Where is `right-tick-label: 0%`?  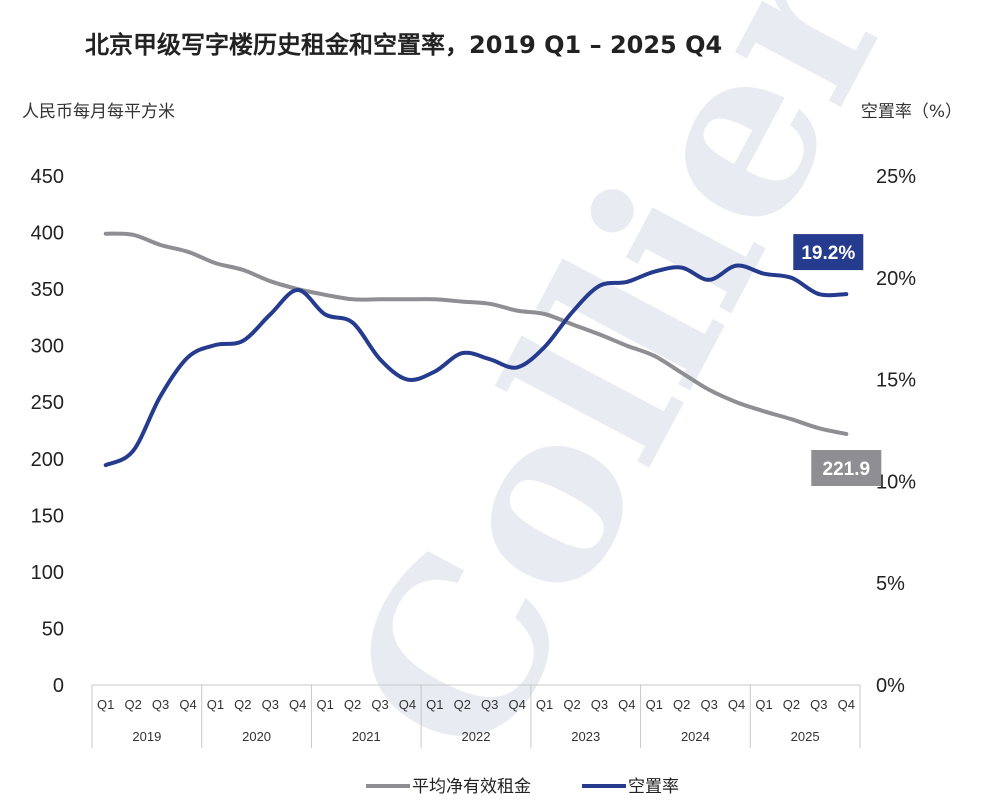
right-tick-label: 0% is located at coordinates (890, 686).